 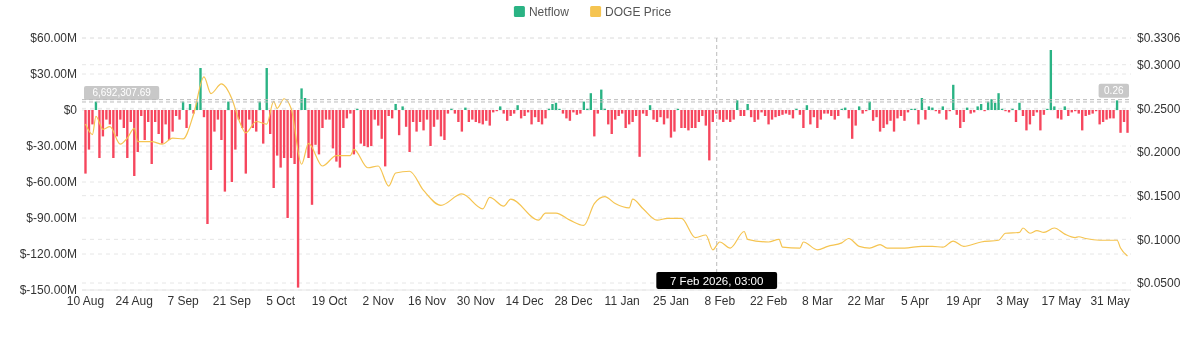 I want to click on x-tick-label: 24 Aug, so click(x=134, y=301).